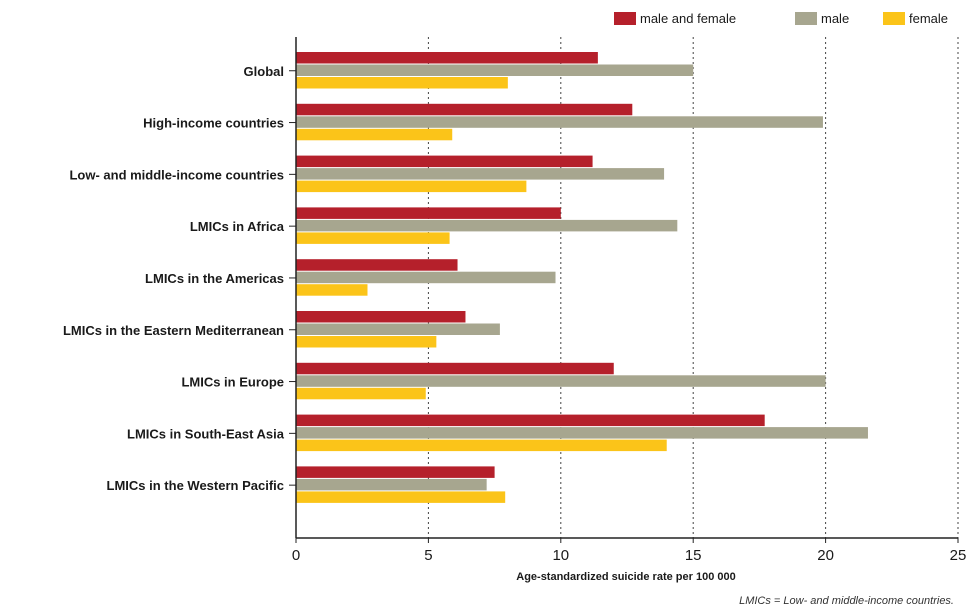  What do you see at coordinates (264, 71) in the screenshot?
I see `category-label: Global` at bounding box center [264, 71].